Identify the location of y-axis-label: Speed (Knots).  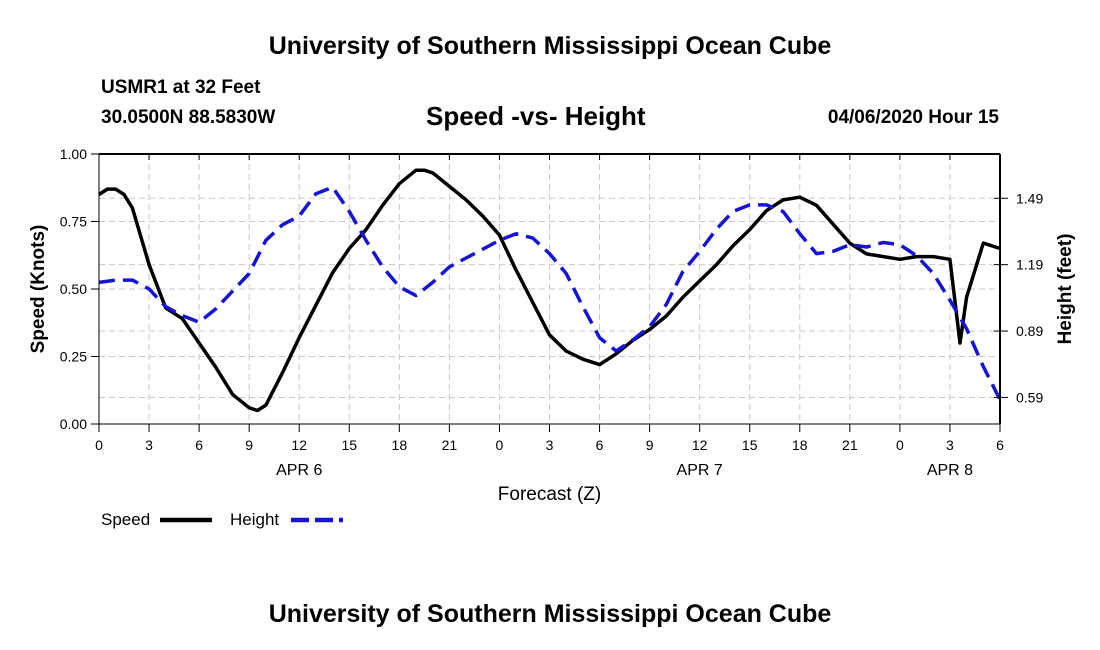
(38, 289).